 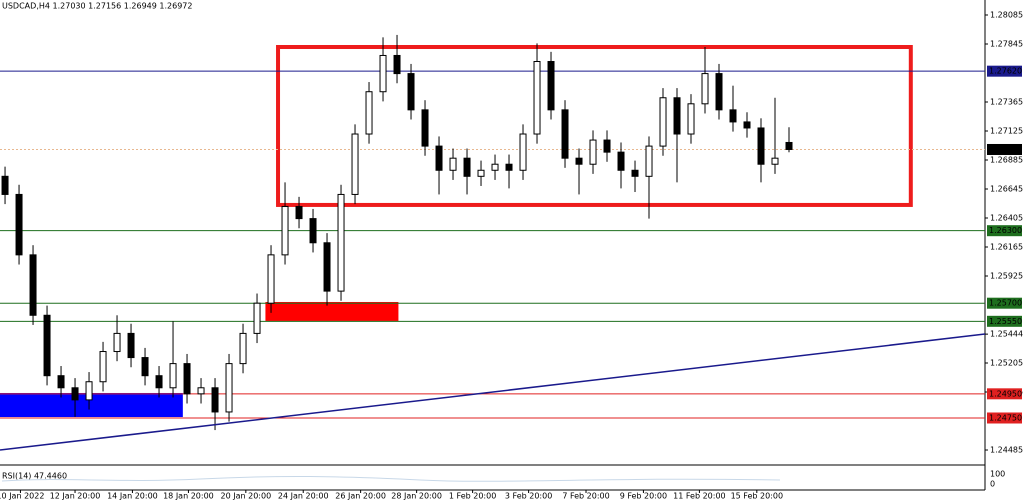 What do you see at coordinates (699, 496) in the screenshot?
I see `x-tick-label: 11 Feb 20:00` at bounding box center [699, 496].